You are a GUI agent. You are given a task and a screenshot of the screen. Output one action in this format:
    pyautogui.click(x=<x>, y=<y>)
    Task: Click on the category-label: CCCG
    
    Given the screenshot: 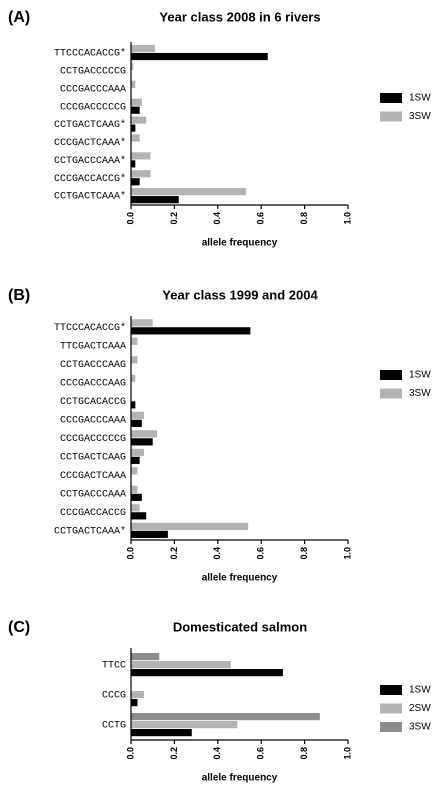 What is the action you would take?
    pyautogui.click(x=114, y=696)
    